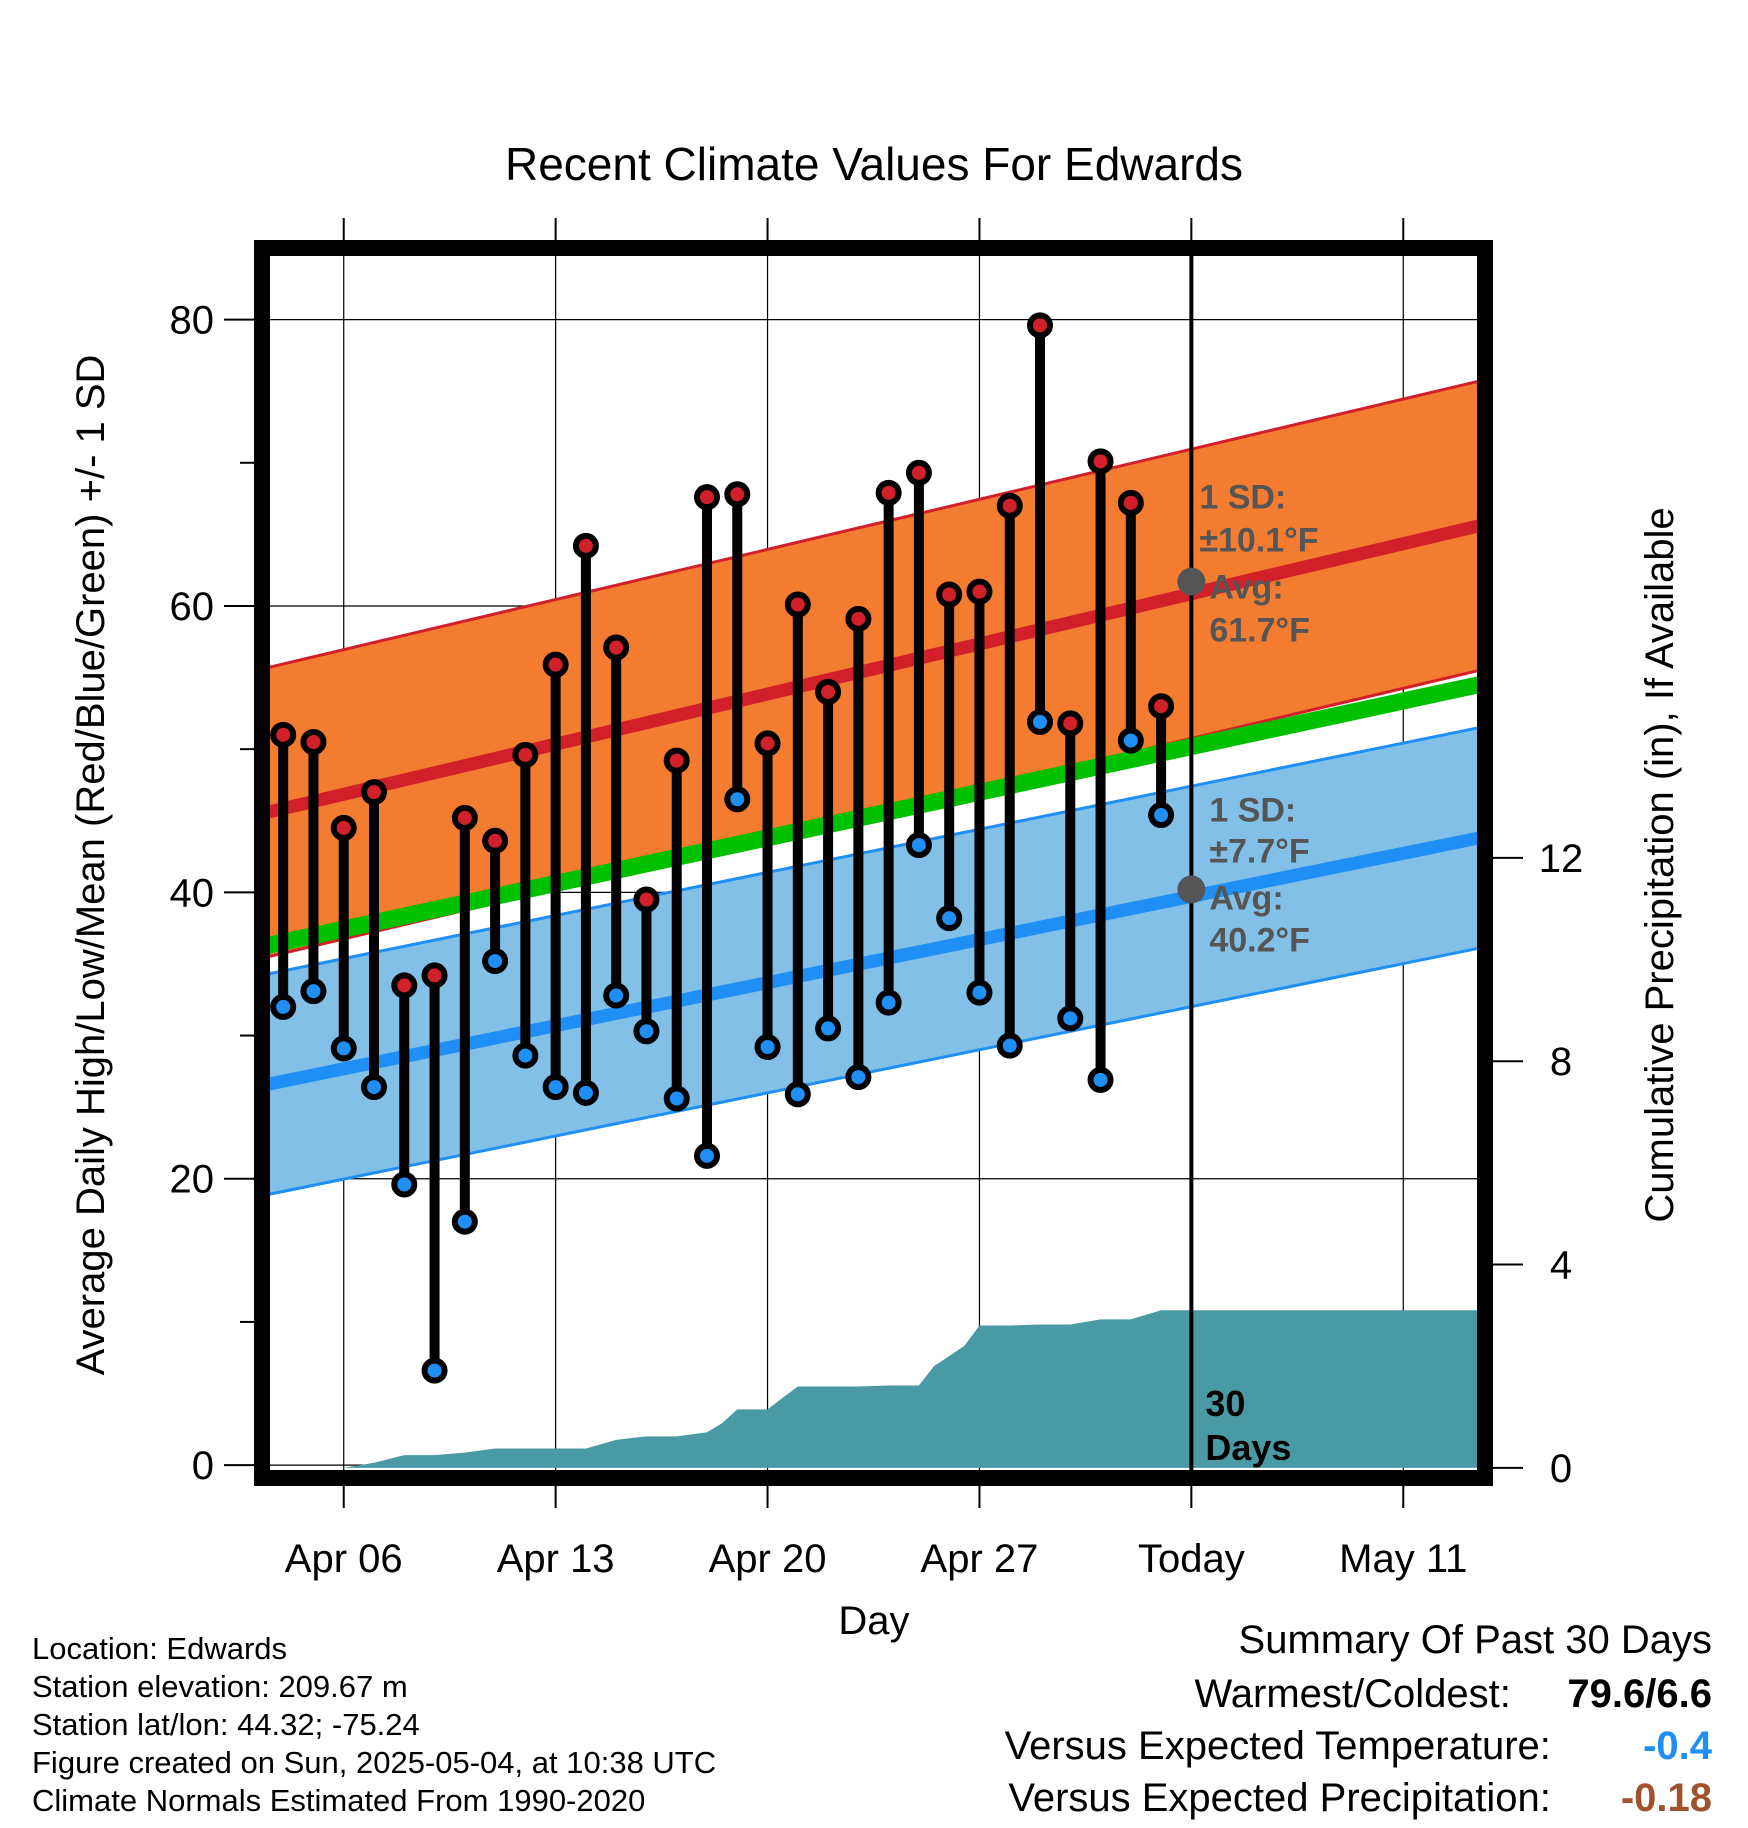  Describe the element at coordinates (1666, 1798) in the screenshot. I see `summary-precip-value: -0.18` at that location.